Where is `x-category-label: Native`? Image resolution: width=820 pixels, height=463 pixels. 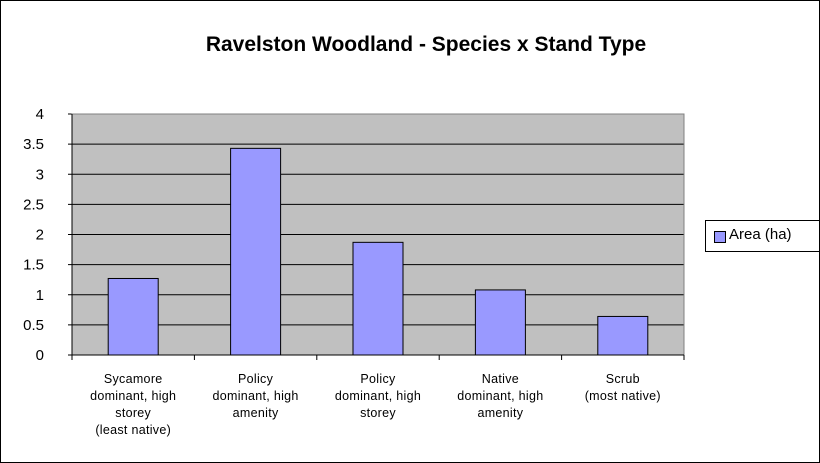 x-category-label: Native is located at coordinates (500, 379).